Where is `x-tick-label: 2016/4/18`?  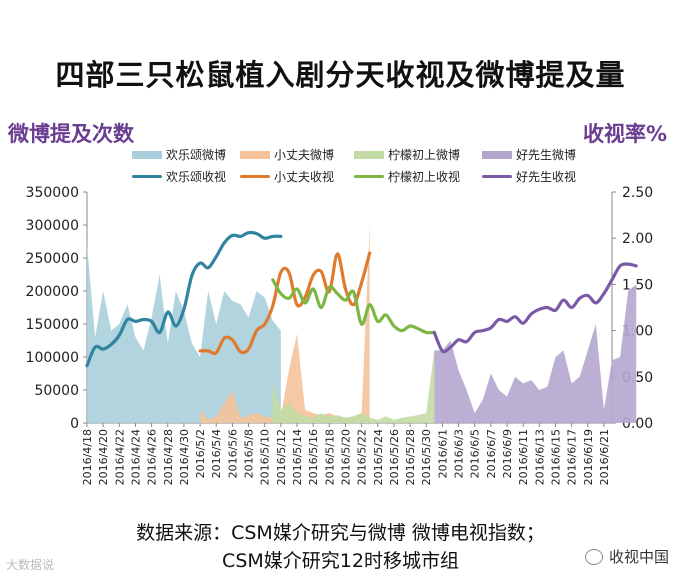
x-tick-label: 2016/4/18 is located at coordinates (87, 457).